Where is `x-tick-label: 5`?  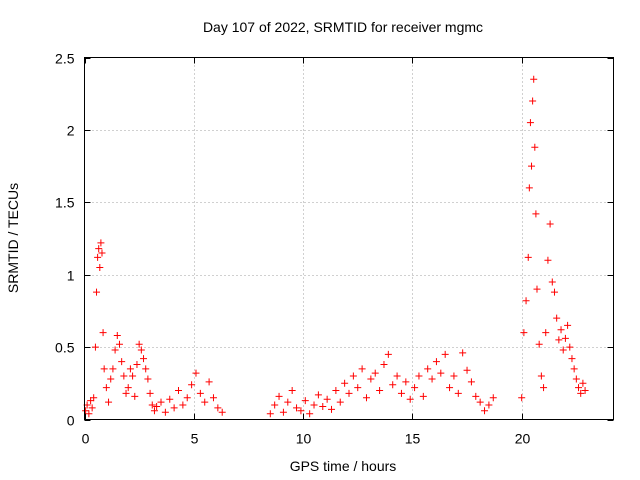 x-tick-label: 5 is located at coordinates (195, 439).